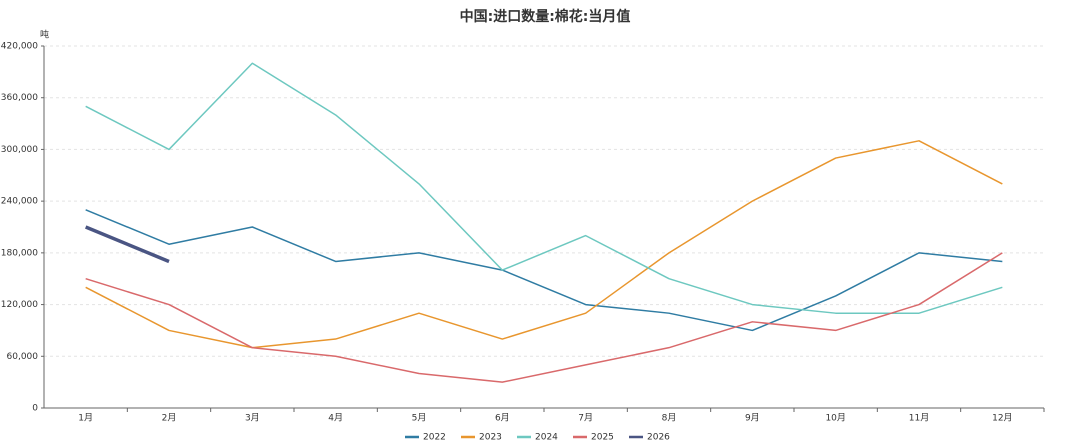  I want to click on y-tick-label: 0, so click(35, 409).